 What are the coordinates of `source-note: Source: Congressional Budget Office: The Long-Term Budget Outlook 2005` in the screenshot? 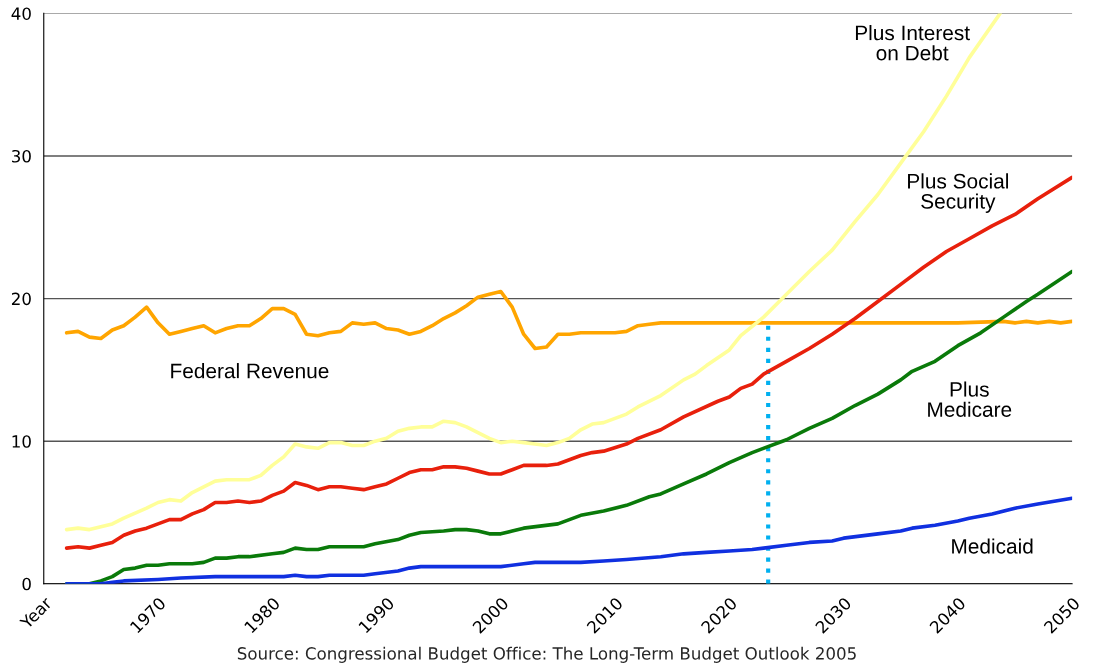 It's located at (546, 654).